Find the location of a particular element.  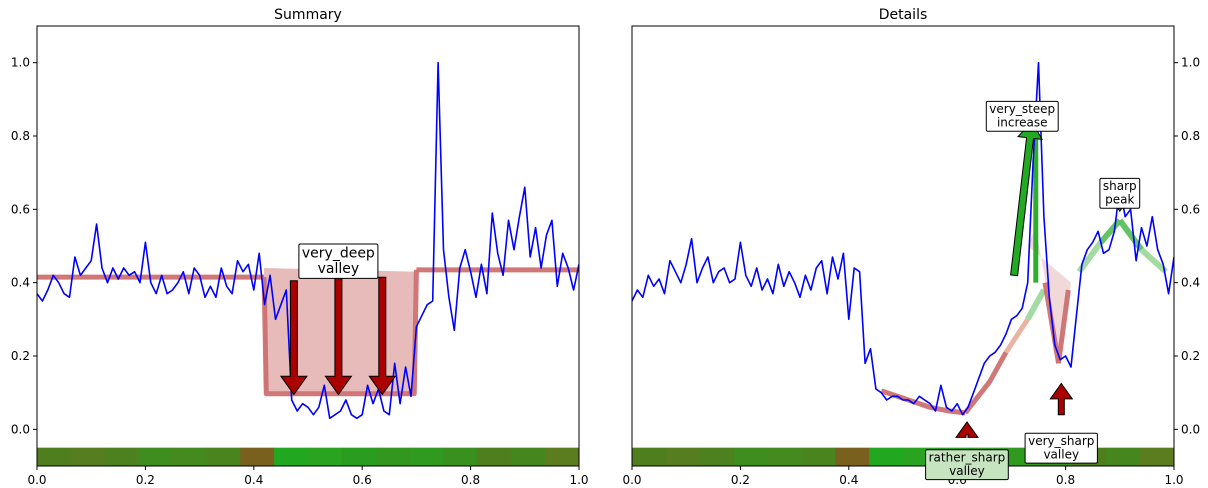

details-annotation-text: increase is located at coordinates (1022, 123).